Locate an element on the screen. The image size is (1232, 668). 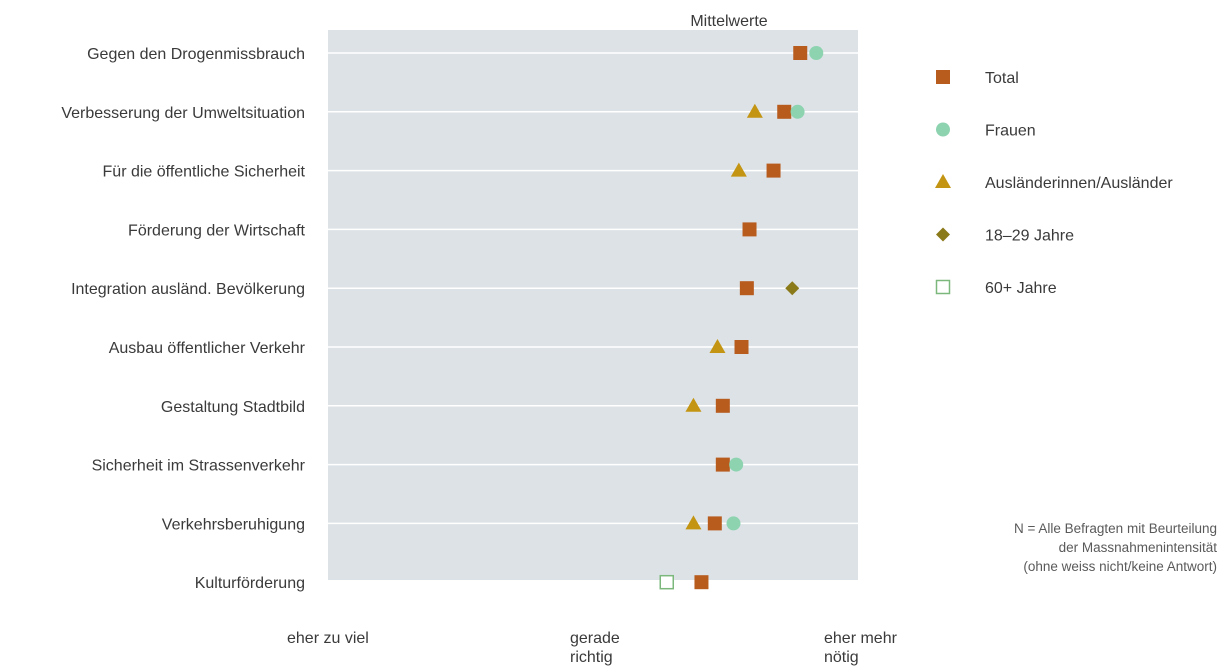
category-label-verbesserung-der-umweltsituation: Verbesserung der Umweltsituation is located at coordinates (183, 113).